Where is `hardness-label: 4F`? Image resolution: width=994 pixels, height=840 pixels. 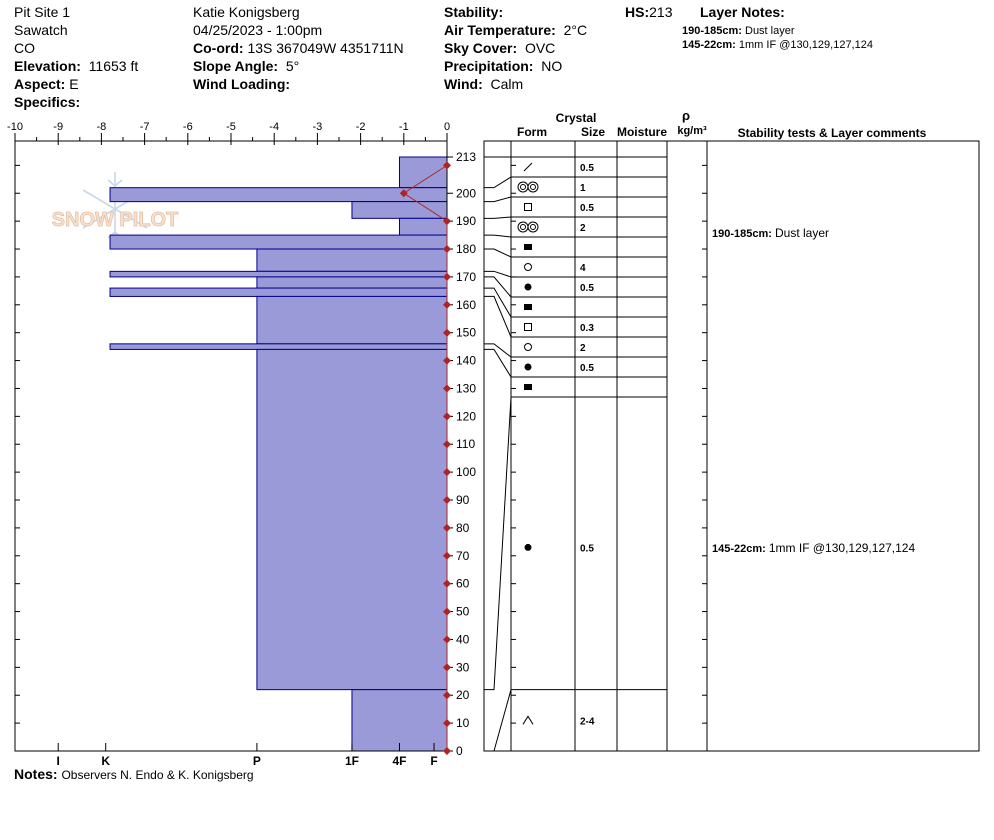 hardness-label: 4F is located at coordinates (399, 761).